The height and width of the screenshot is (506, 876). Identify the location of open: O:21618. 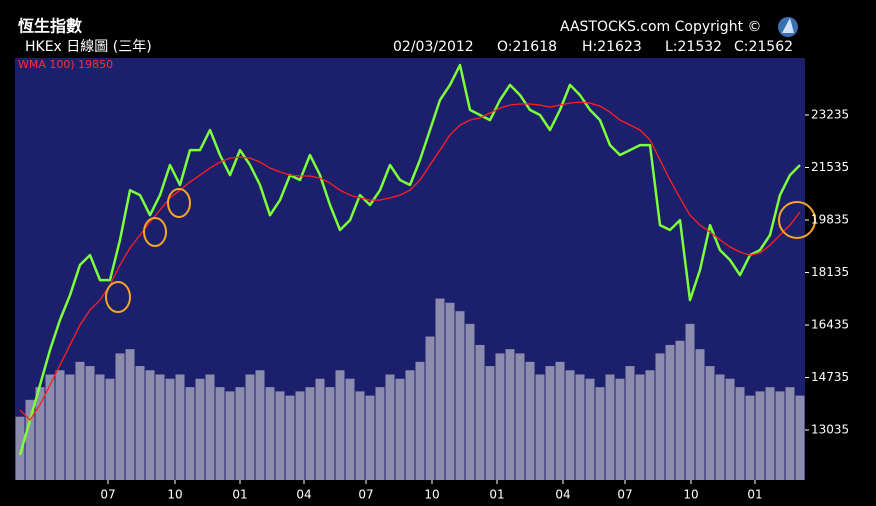
(527, 47).